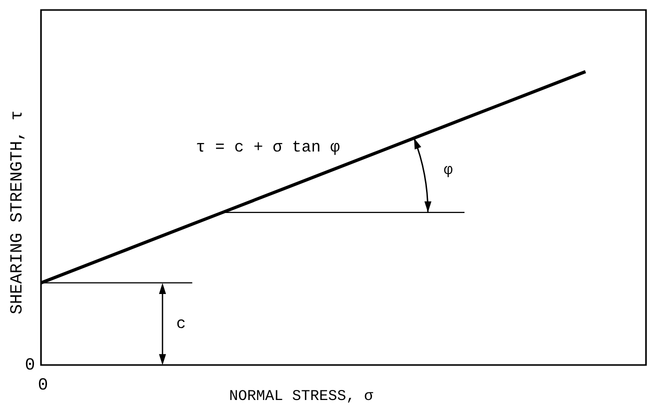  I want to click on annotation: c, so click(181, 324).